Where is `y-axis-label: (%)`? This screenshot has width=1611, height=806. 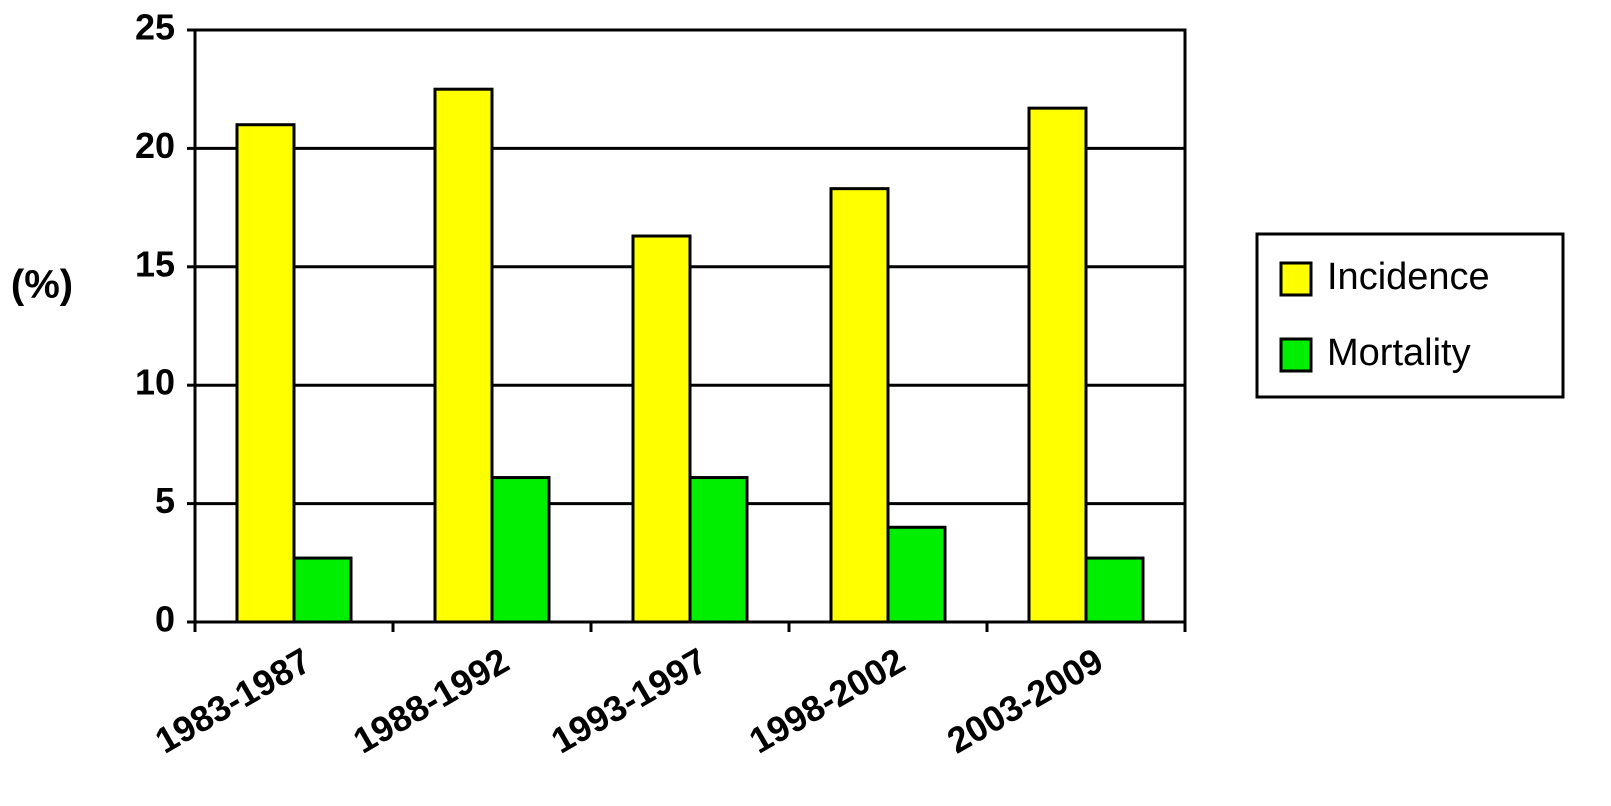
y-axis-label: (%) is located at coordinates (42, 285).